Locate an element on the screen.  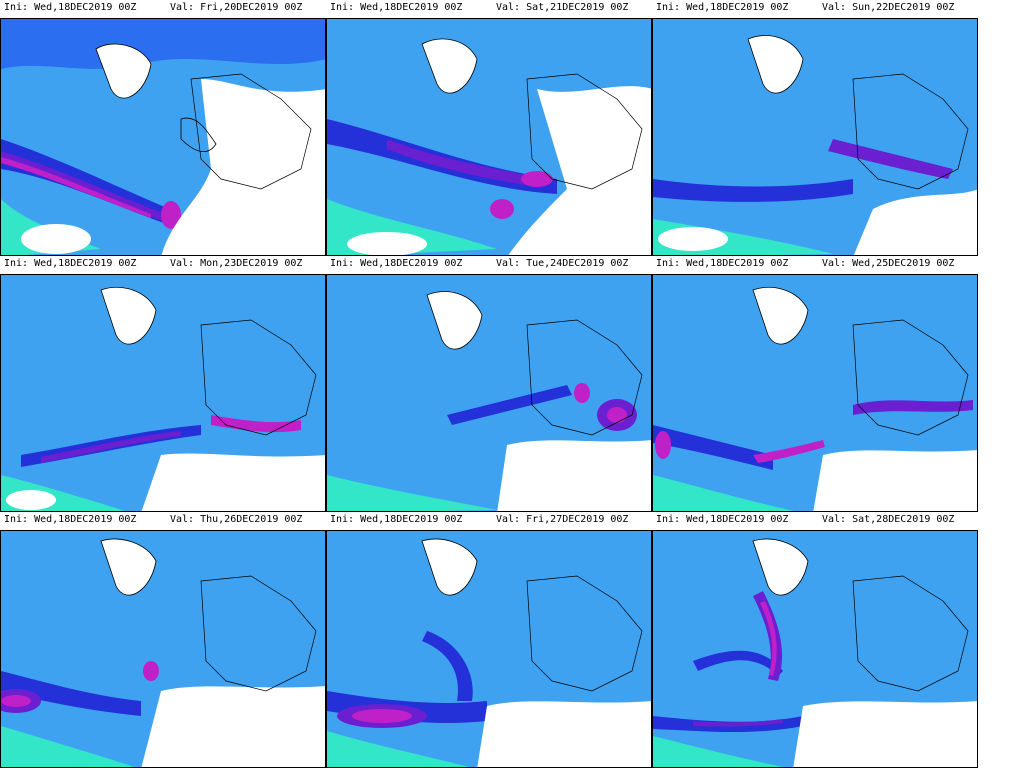
panel-7-valid-time: Val: Thu,26DEC2019 00Z is located at coordinates (236, 519).